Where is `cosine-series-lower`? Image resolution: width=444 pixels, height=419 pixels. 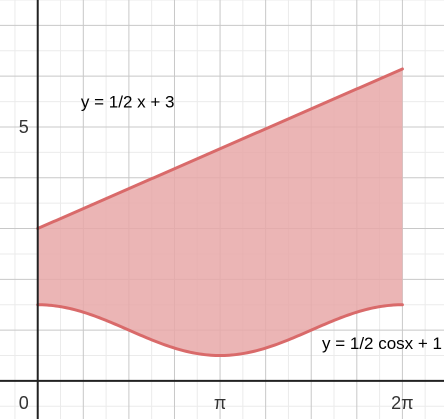 cosine-series-lower is located at coordinates (220, 330).